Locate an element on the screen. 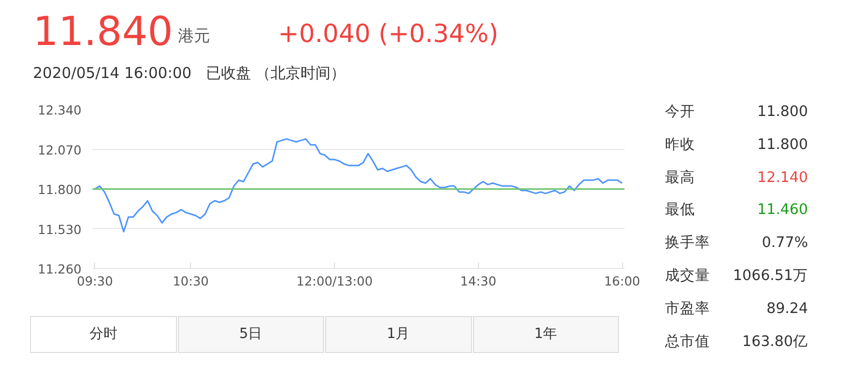  text: 1年 is located at coordinates (545, 334).